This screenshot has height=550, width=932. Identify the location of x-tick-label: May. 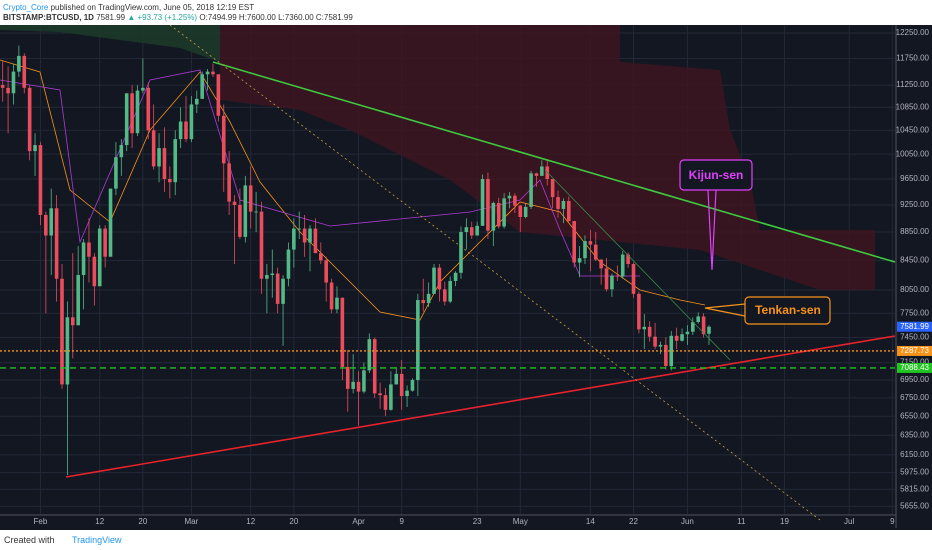
(520, 521).